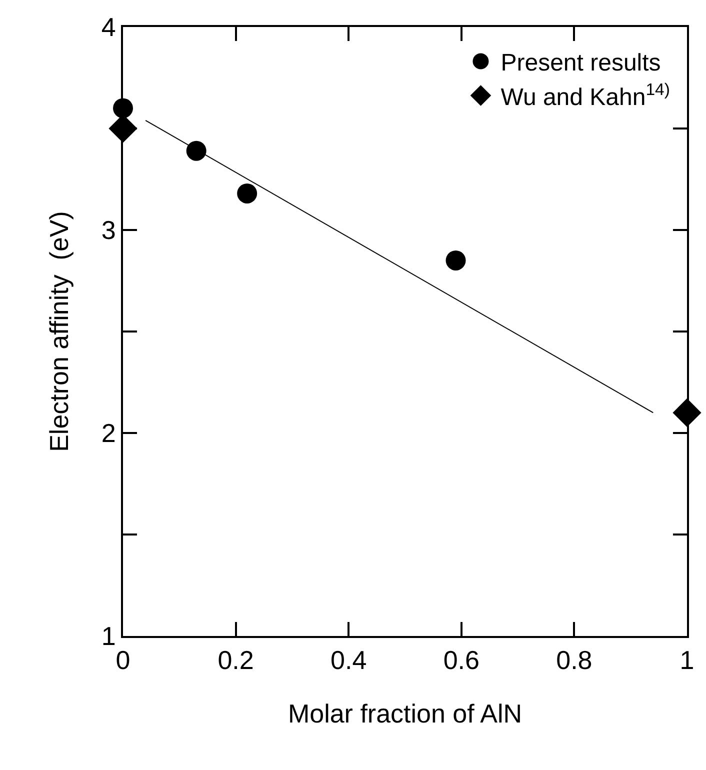 The image size is (706, 770). Describe the element at coordinates (585, 95) in the screenshot. I see `legend-label: Wu and Kahn$^{14)}$` at that location.